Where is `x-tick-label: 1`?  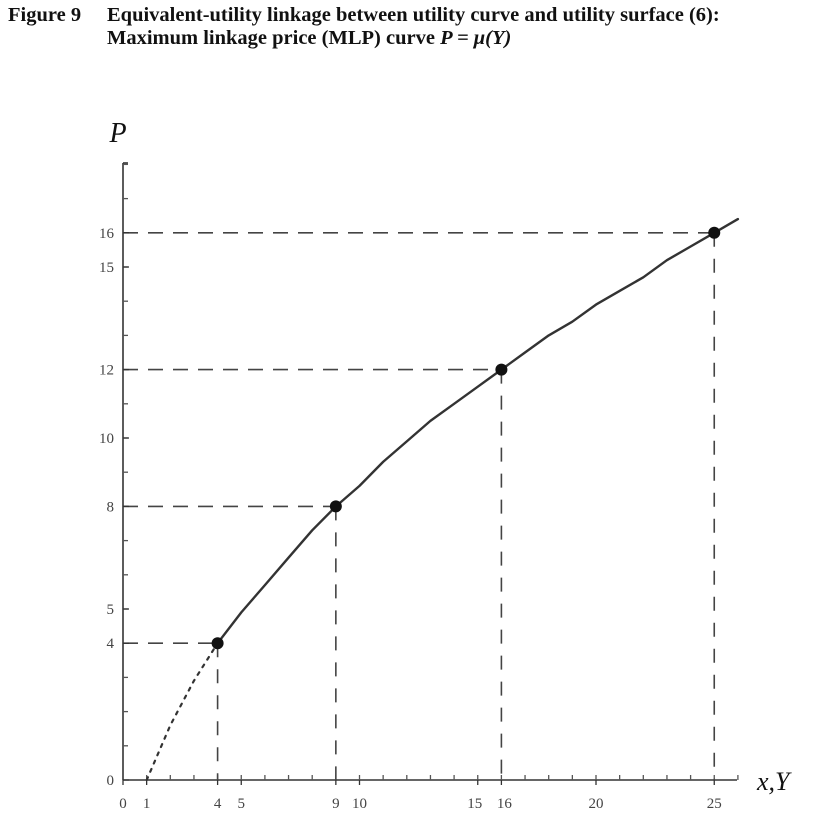 x-tick-label: 1 is located at coordinates (147, 804).